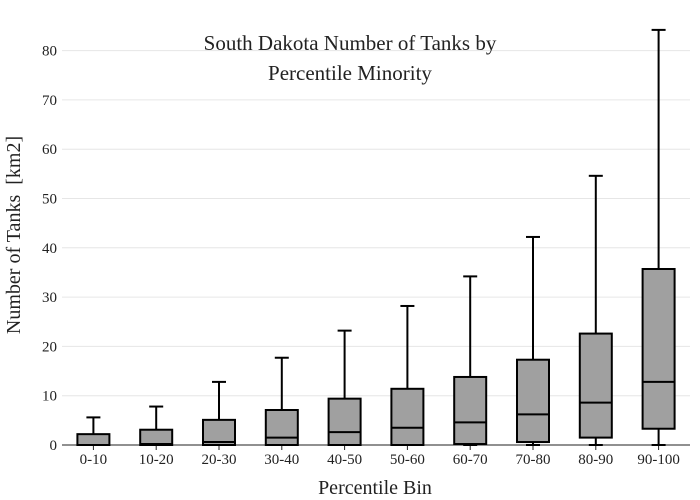 The image size is (700, 500). What do you see at coordinates (49, 397) in the screenshot?
I see `y-tick-label: 10` at bounding box center [49, 397].